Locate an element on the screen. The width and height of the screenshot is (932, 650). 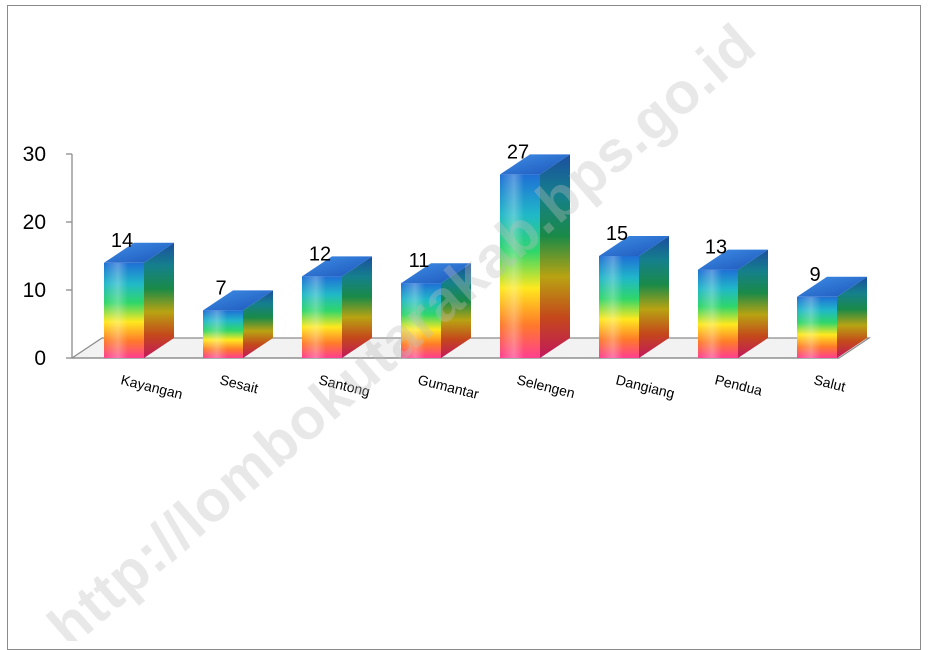
y-tick-label: 20 is located at coordinates (34, 222).